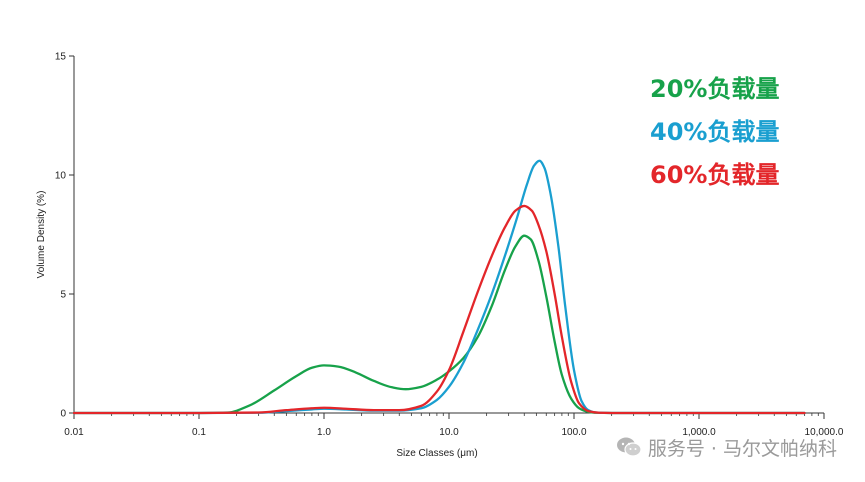 The width and height of the screenshot is (865, 482). Describe the element at coordinates (742, 448) in the screenshot. I see `watermark-text: 服务号 · 马尔文帕纳科` at that location.